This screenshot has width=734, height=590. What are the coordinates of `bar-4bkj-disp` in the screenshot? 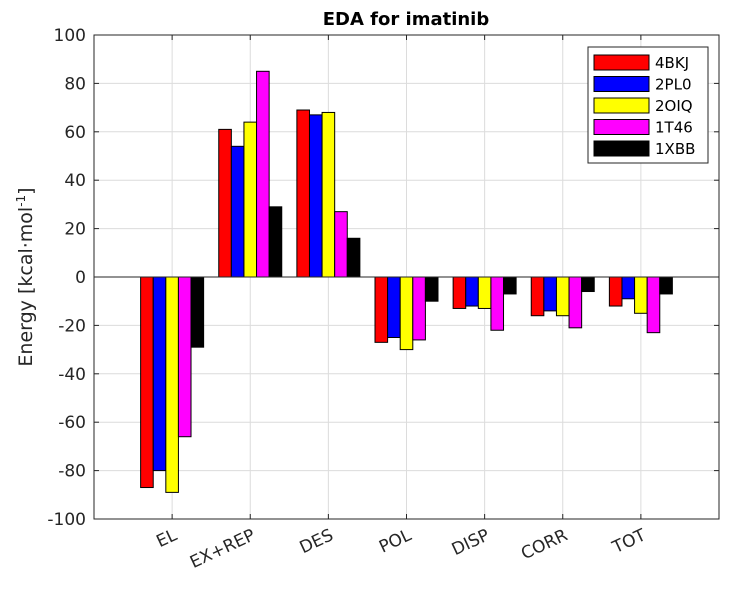 It's located at (459, 292).